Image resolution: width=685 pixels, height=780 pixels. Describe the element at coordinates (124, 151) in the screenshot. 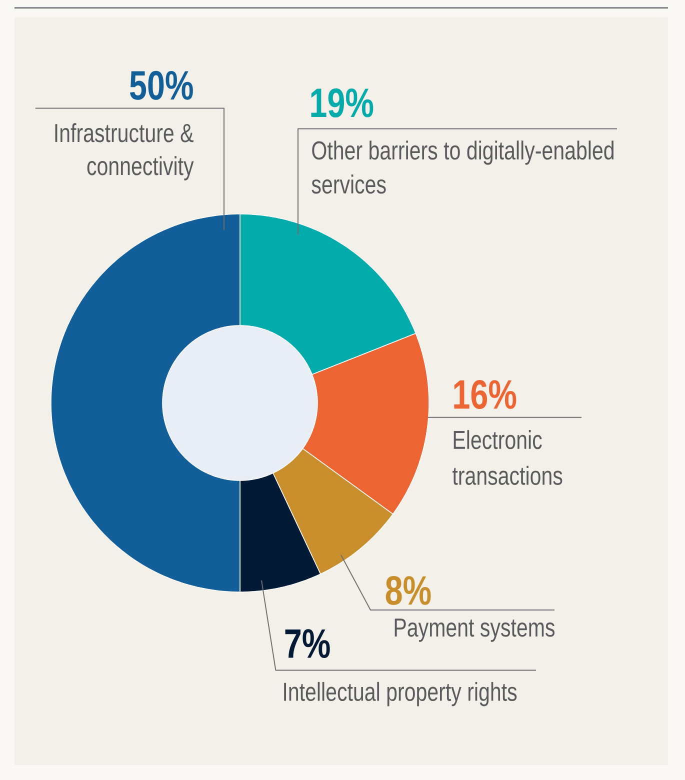

I see `slice-label: Infrastructure & connectivity` at that location.